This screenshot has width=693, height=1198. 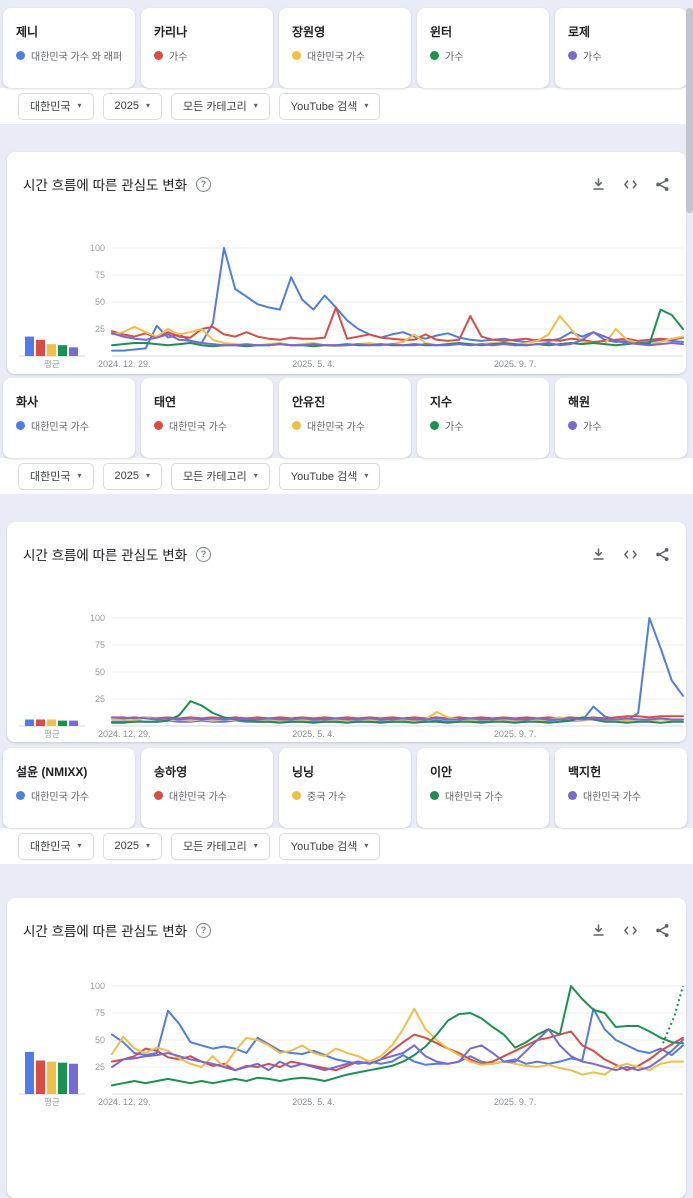 What do you see at coordinates (621, 48) in the screenshot?
I see `term-card-rose: 로제 가수` at bounding box center [621, 48].